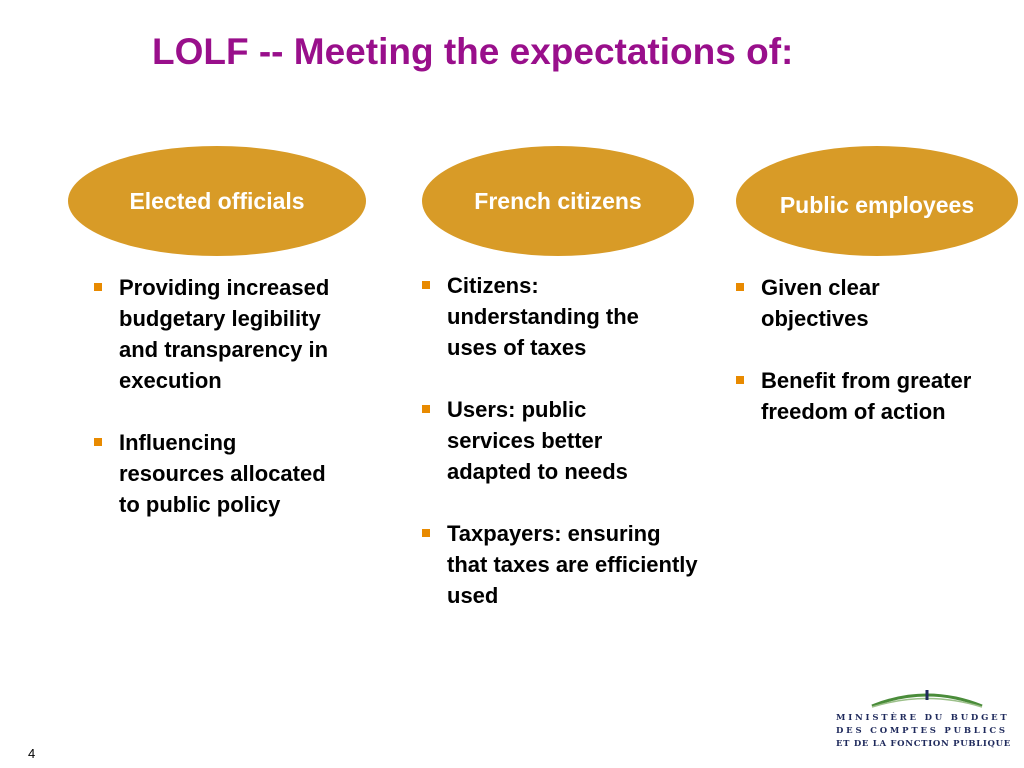  Describe the element at coordinates (820, 303) in the screenshot. I see `bullet-text: Given clear objectives` at that location.